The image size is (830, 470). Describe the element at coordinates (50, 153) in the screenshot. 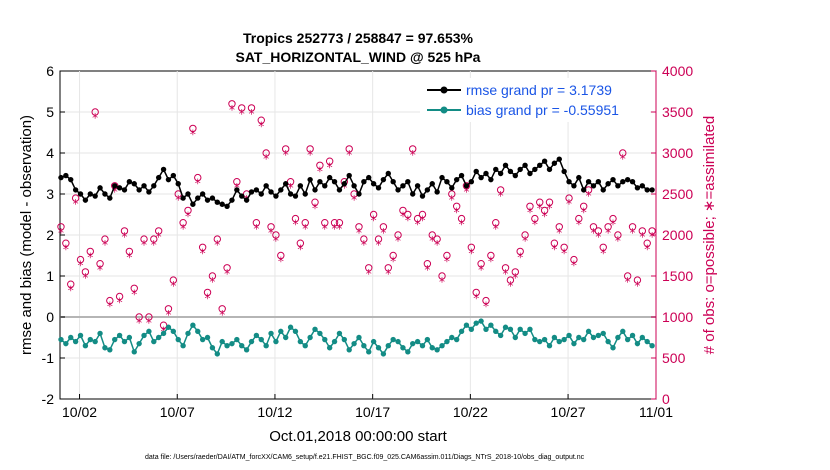

I see `y-tick-label: 4` at that location.